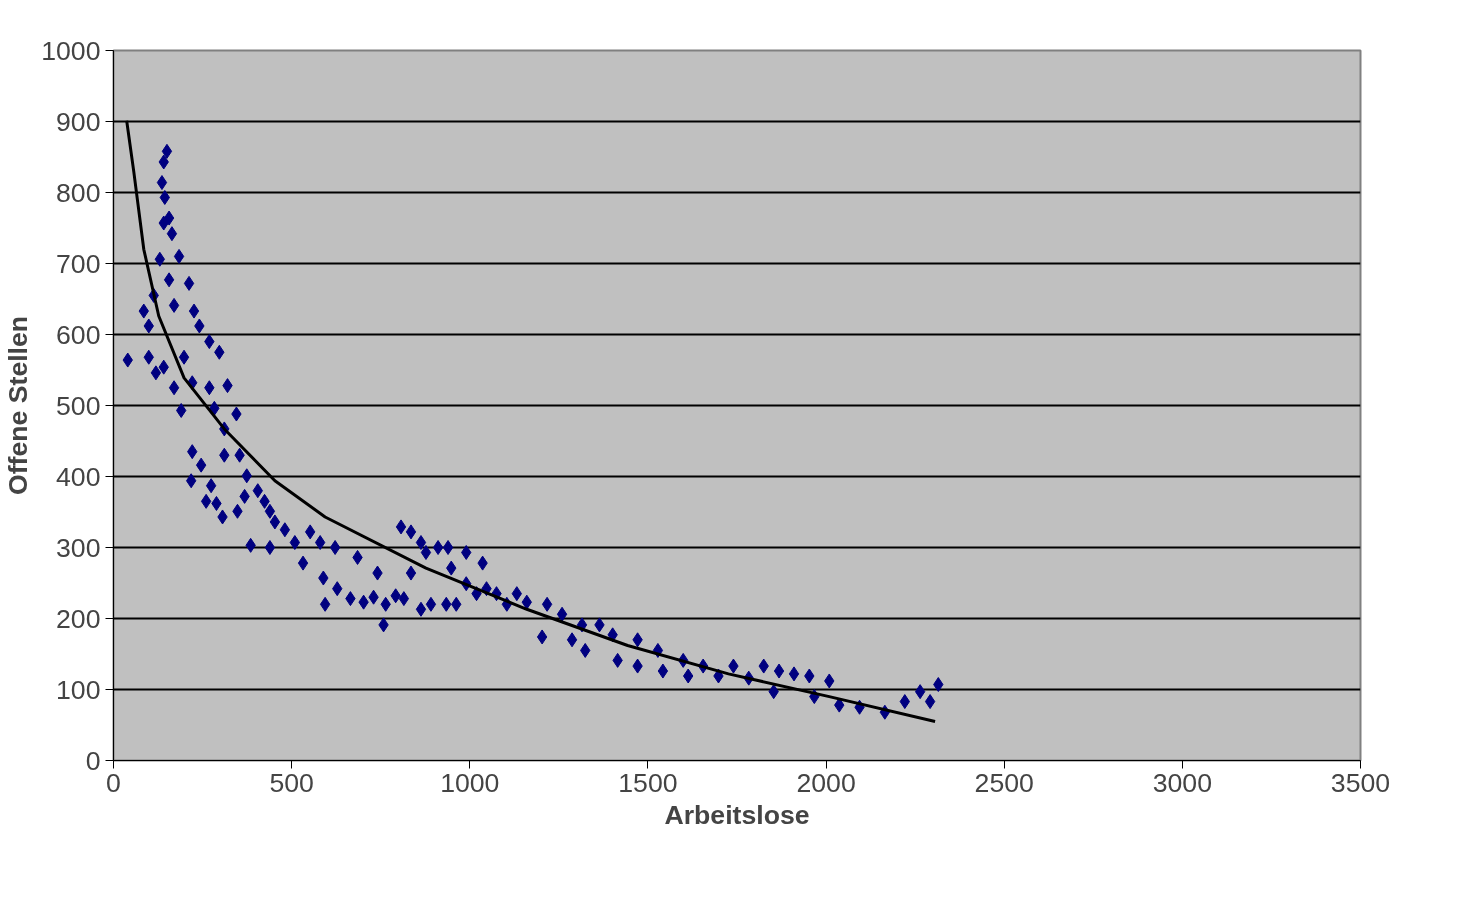 Image resolution: width=1467 pixels, height=905 pixels. Describe the element at coordinates (71, 50) in the screenshot. I see `y-tick-label: 1000` at that location.